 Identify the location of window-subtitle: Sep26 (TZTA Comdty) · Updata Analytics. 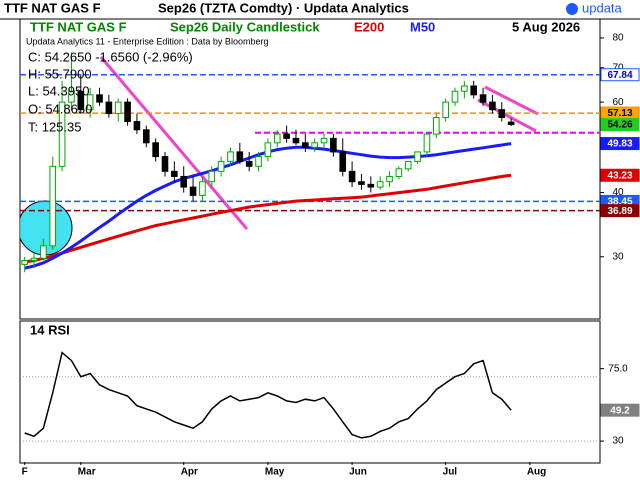
(283, 7).